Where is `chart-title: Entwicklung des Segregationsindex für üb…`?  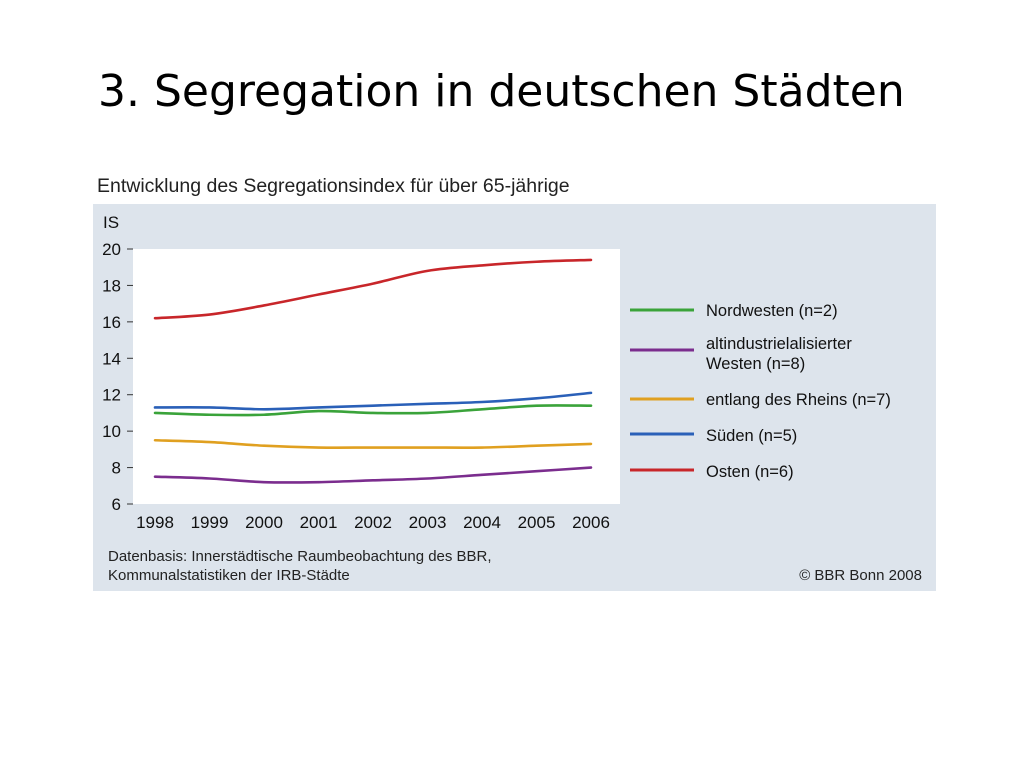
chart-title: Entwicklung des Segregationsindex für üb… is located at coordinates (333, 186).